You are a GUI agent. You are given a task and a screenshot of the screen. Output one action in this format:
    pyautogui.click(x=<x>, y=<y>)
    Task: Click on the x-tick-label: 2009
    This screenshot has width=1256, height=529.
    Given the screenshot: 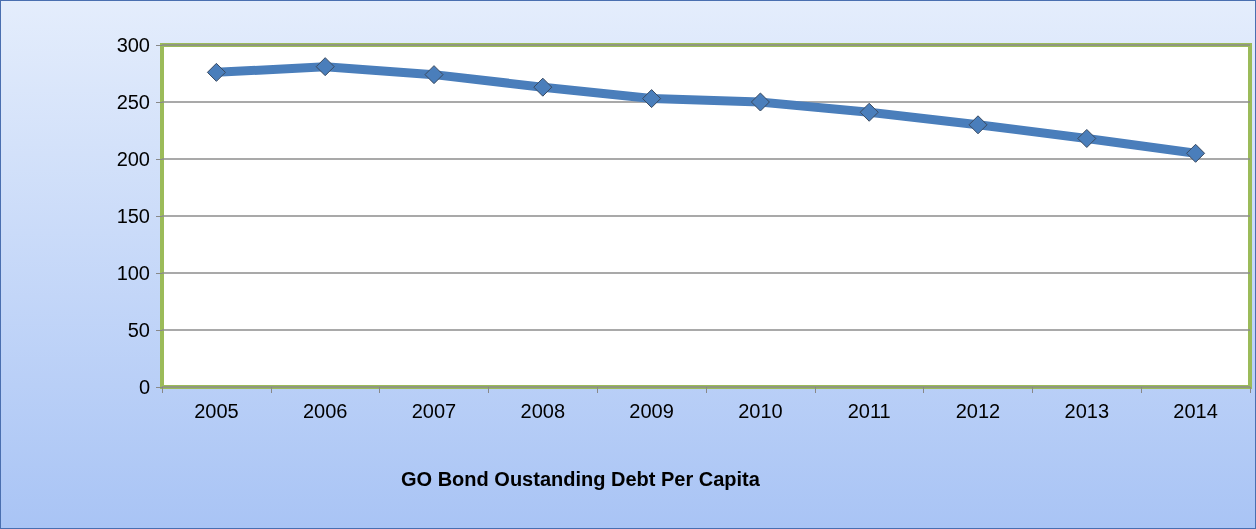 What is the action you would take?
    pyautogui.click(x=651, y=411)
    